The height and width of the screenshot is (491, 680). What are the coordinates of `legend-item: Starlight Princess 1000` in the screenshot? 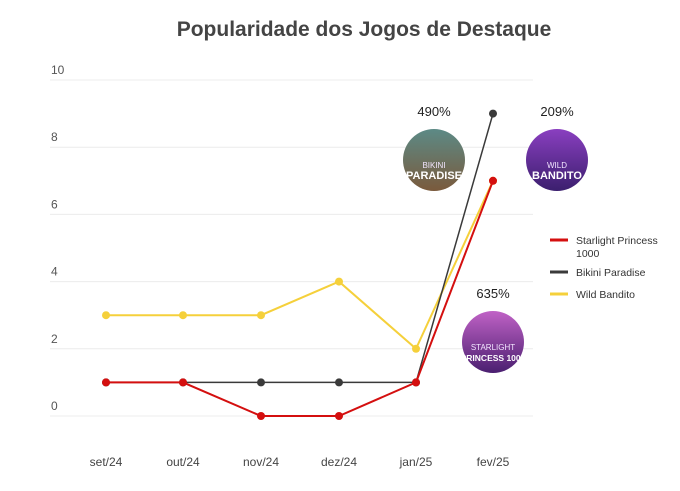 It's located at (604, 247).